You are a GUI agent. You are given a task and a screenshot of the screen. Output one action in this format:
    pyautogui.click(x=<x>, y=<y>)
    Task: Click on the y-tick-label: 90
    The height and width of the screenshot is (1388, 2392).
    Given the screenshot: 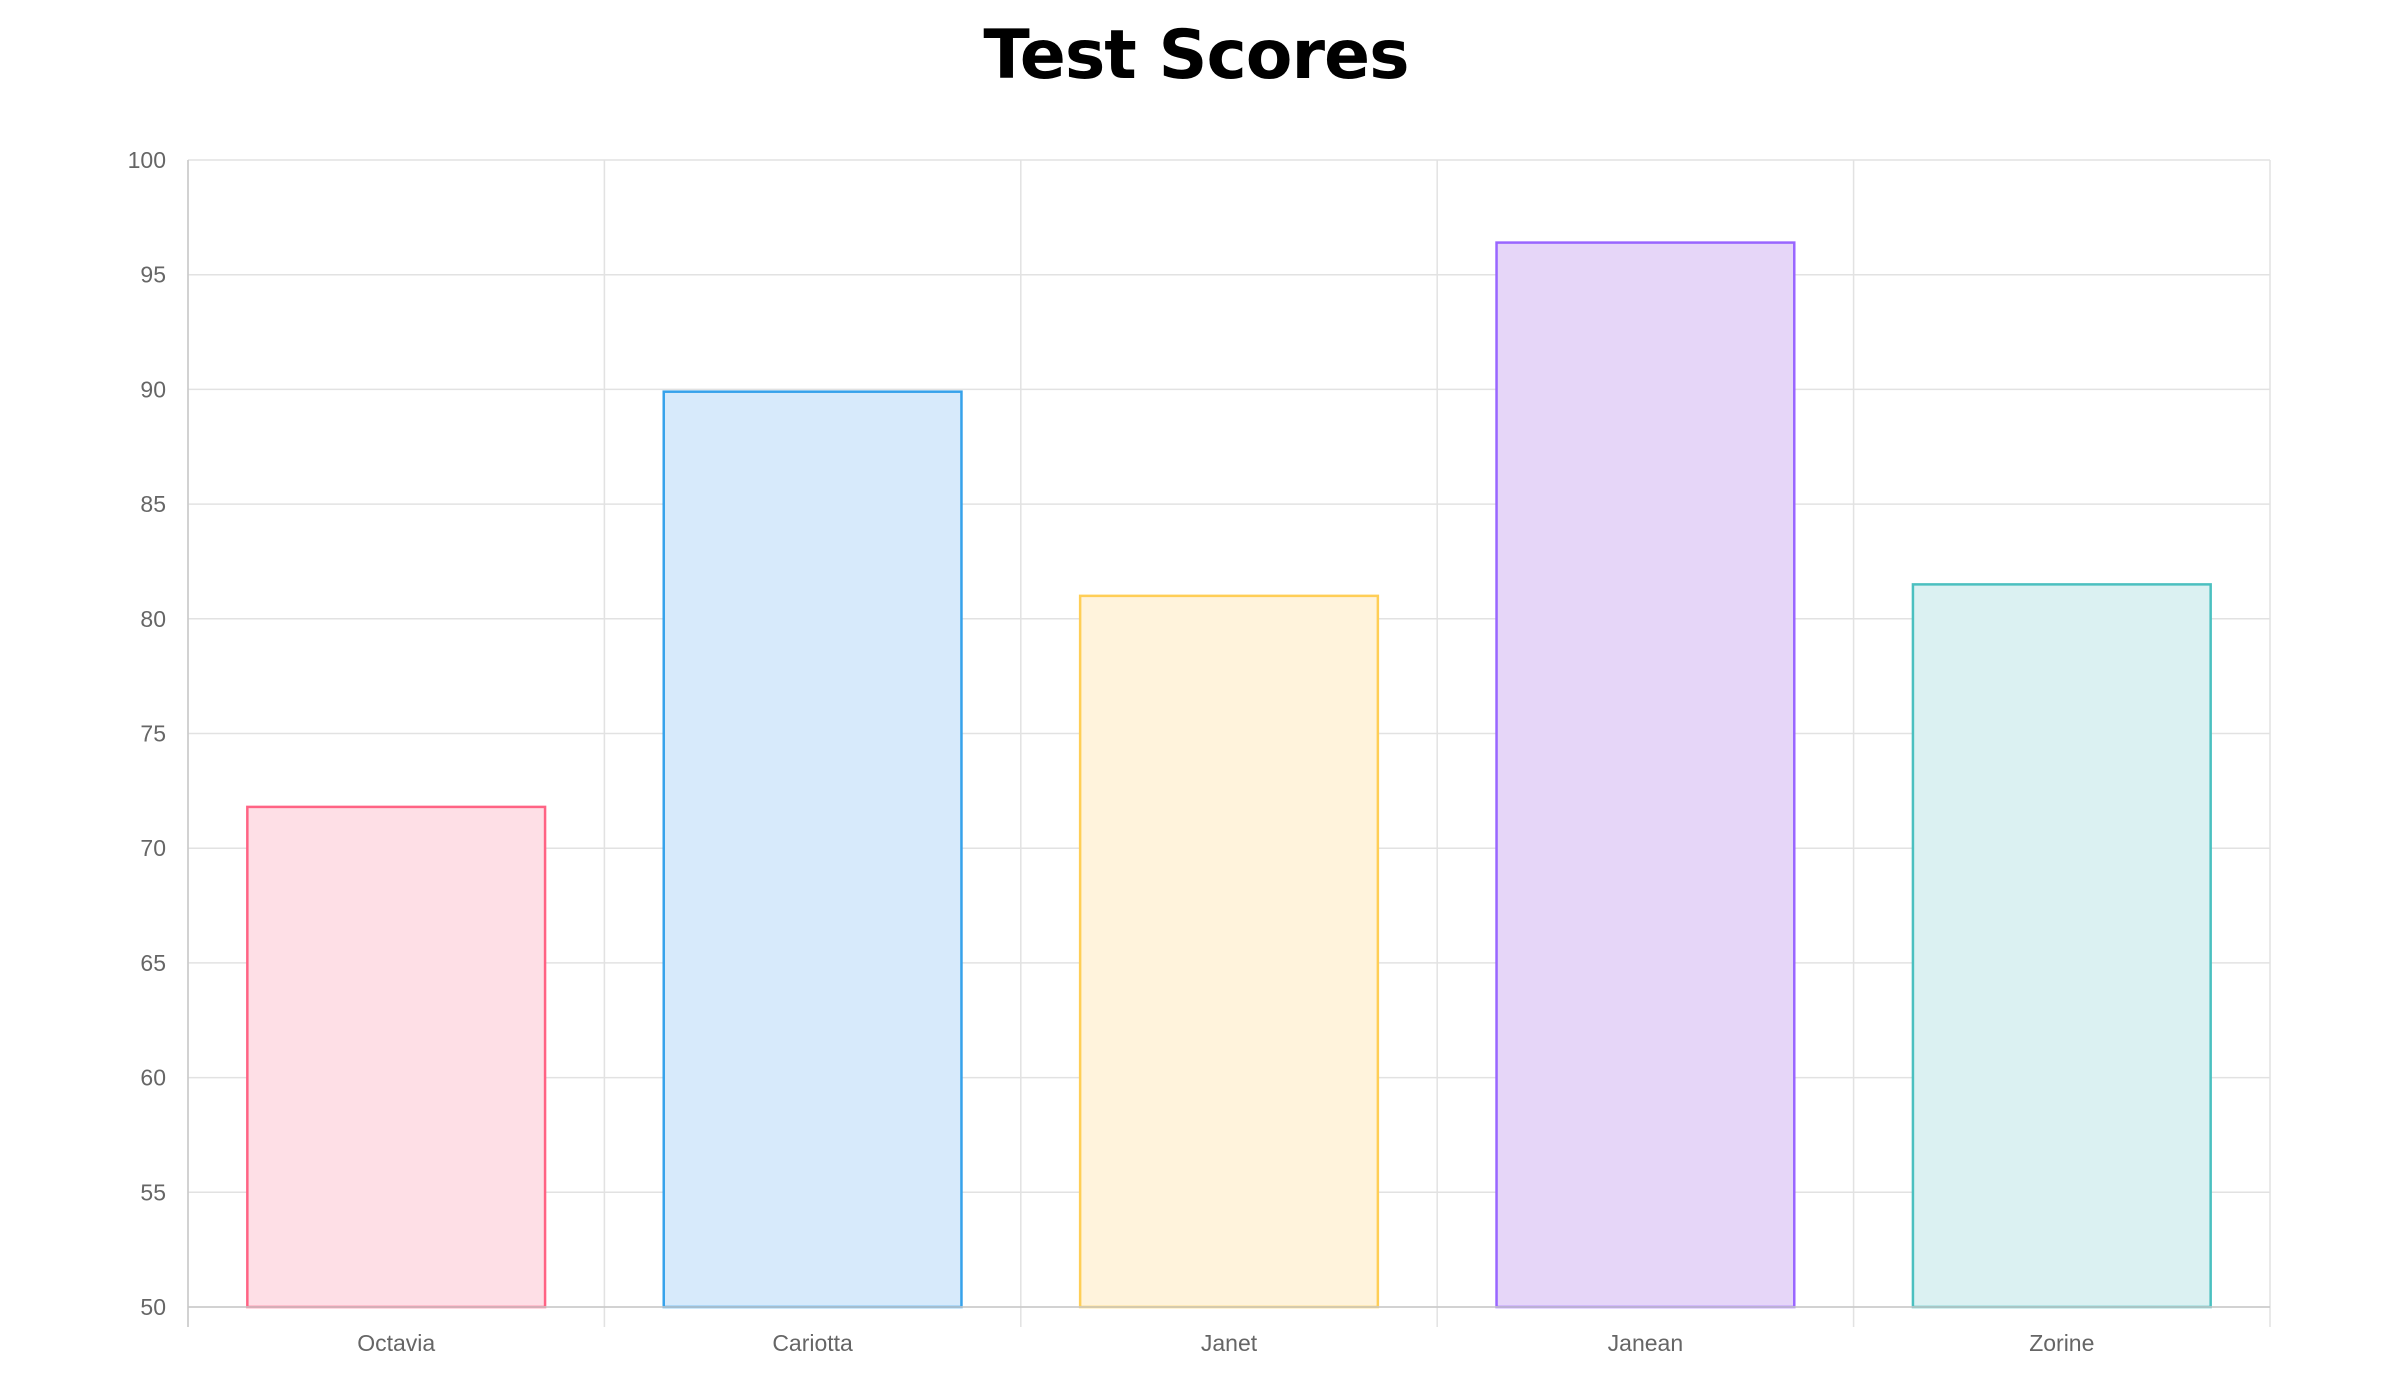 What is the action you would take?
    pyautogui.click(x=153, y=389)
    